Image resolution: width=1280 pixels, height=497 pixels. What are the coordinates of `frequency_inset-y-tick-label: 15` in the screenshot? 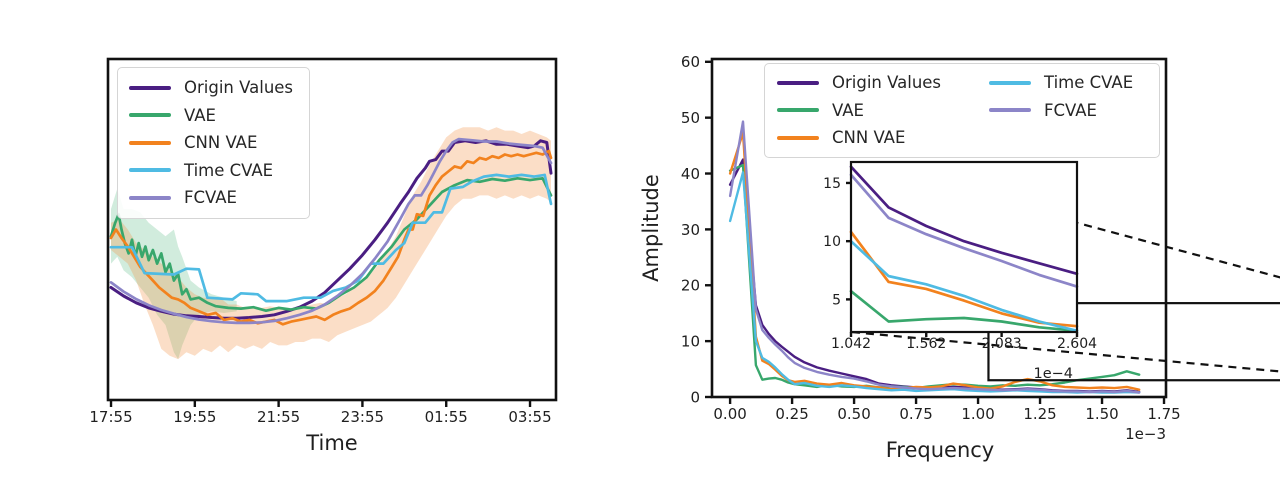 It's located at (832, 184).